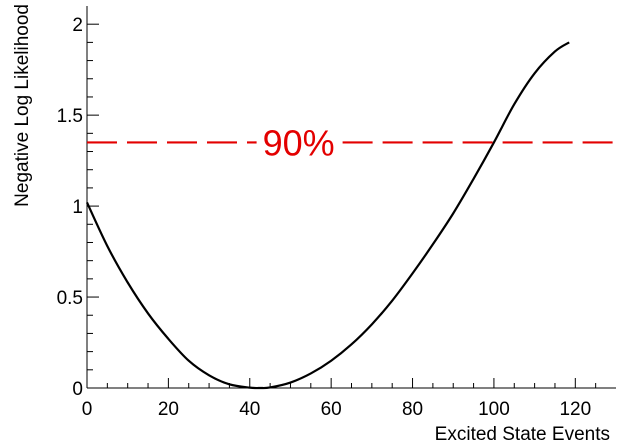 The width and height of the screenshot is (620, 446). Describe the element at coordinates (331, 409) in the screenshot. I see `x-tick-label: 60` at that location.